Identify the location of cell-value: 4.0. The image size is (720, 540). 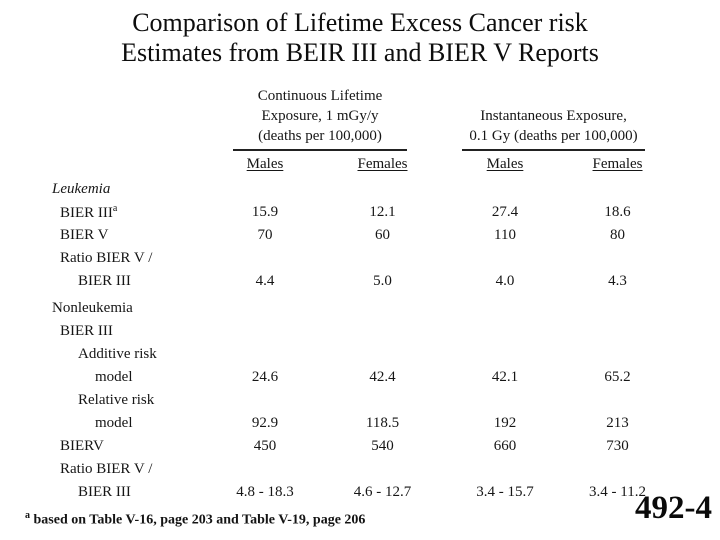
(505, 281).